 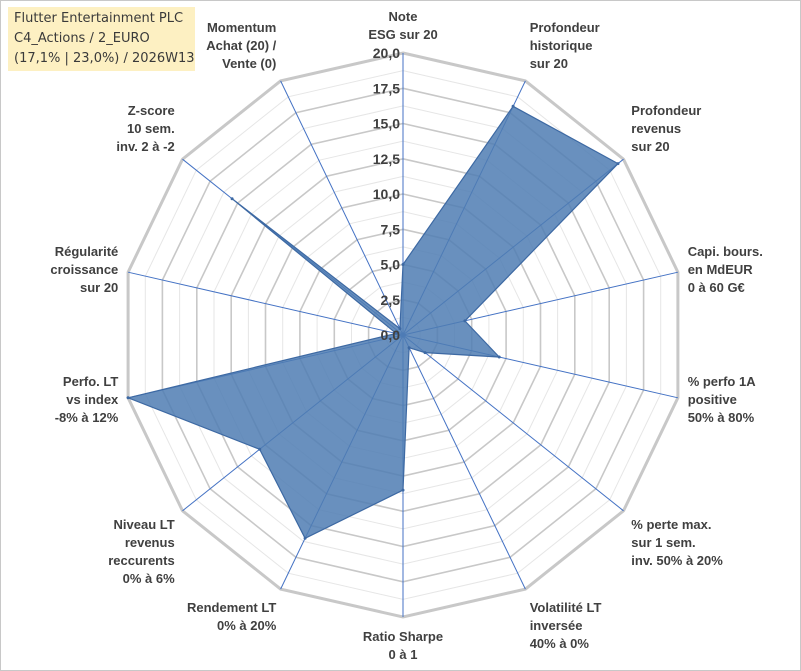 What do you see at coordinates (566, 607) in the screenshot?
I see `axis-label-line: Volatilité LT` at bounding box center [566, 607].